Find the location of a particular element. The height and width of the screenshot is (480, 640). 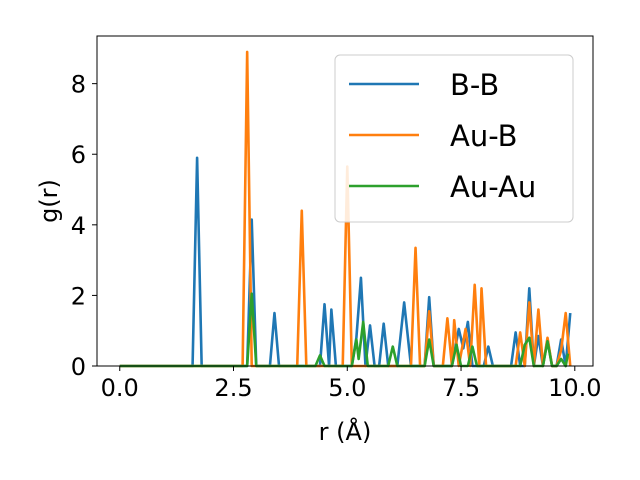

x-tick-label: 0.0 is located at coordinates (120, 388).